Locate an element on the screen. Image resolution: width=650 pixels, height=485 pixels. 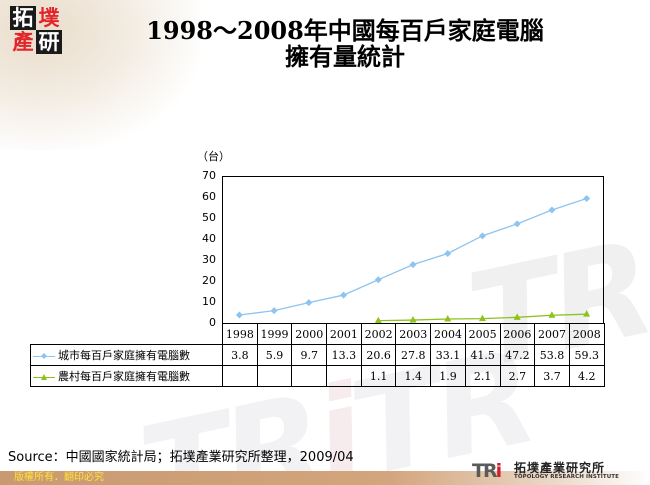
year-cell: 2003 is located at coordinates (413, 334).